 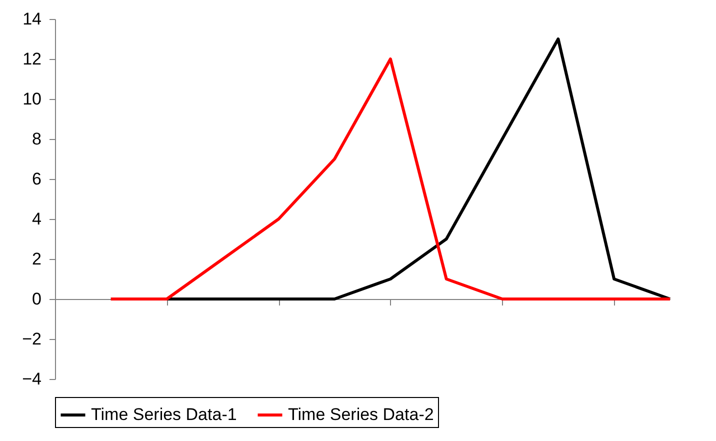 I want to click on y-tick-label: −4, so click(x=32, y=379).